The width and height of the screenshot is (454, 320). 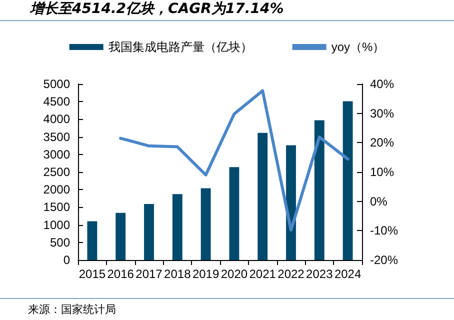 What do you see at coordinates (234, 274) in the screenshot?
I see `x-tick-label: 2020` at bounding box center [234, 274].